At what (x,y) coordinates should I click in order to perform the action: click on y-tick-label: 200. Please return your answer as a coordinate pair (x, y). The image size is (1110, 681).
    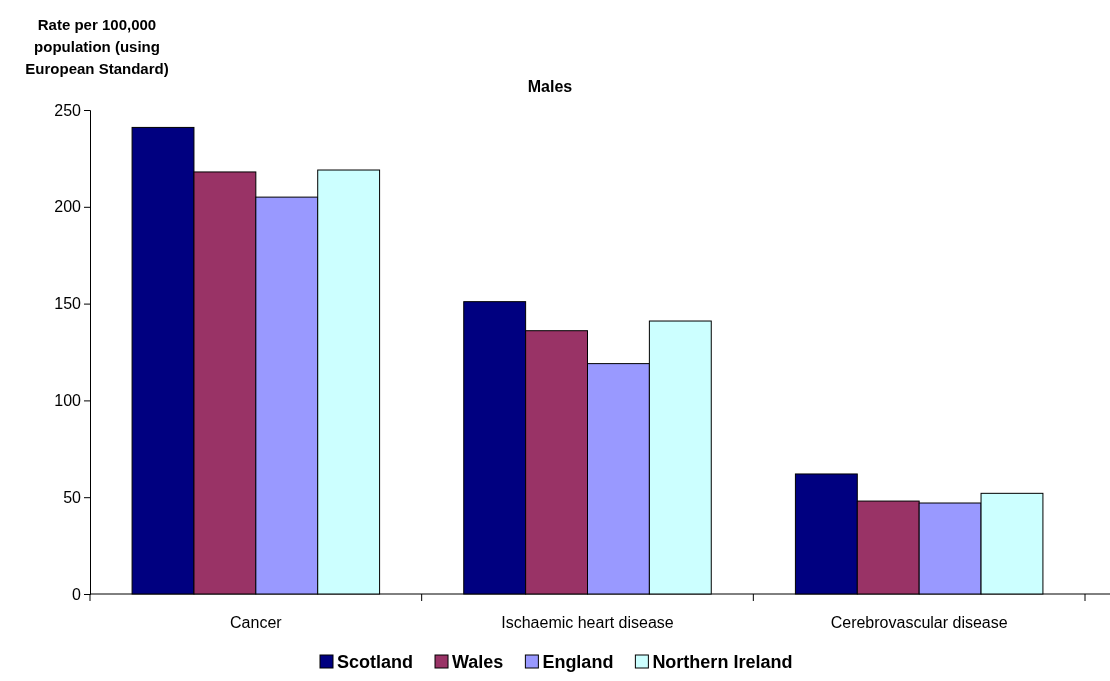
    Looking at the image, I should click on (68, 207).